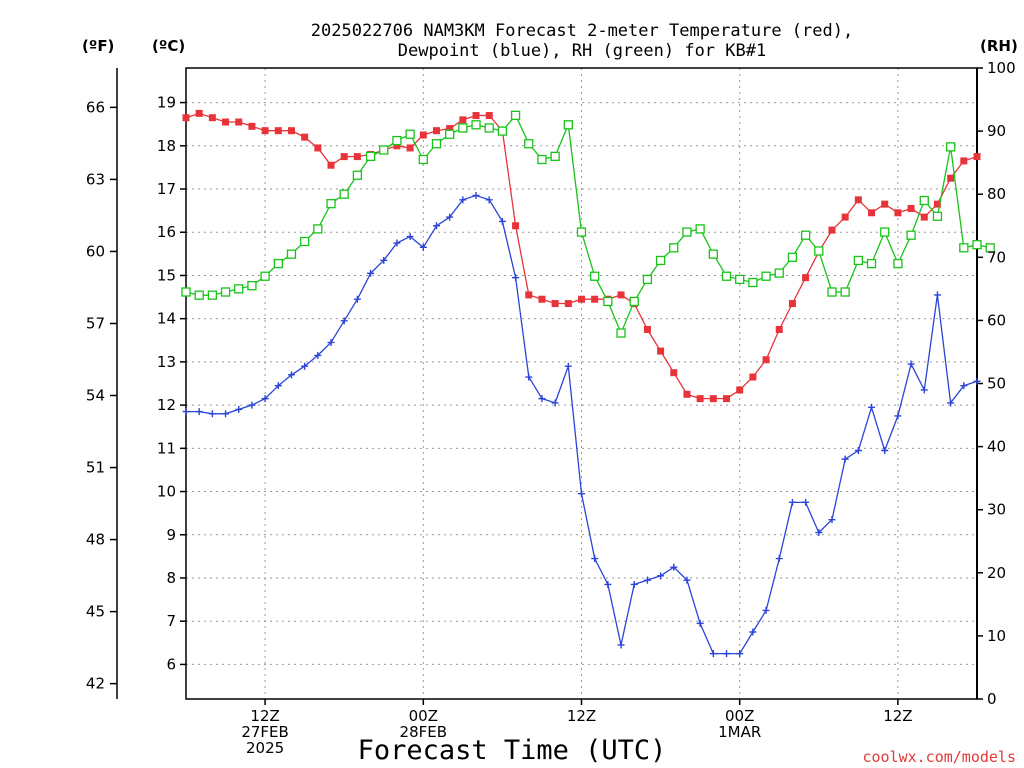  What do you see at coordinates (992, 699) in the screenshot?
I see `rh-tick-label: 0` at bounding box center [992, 699].